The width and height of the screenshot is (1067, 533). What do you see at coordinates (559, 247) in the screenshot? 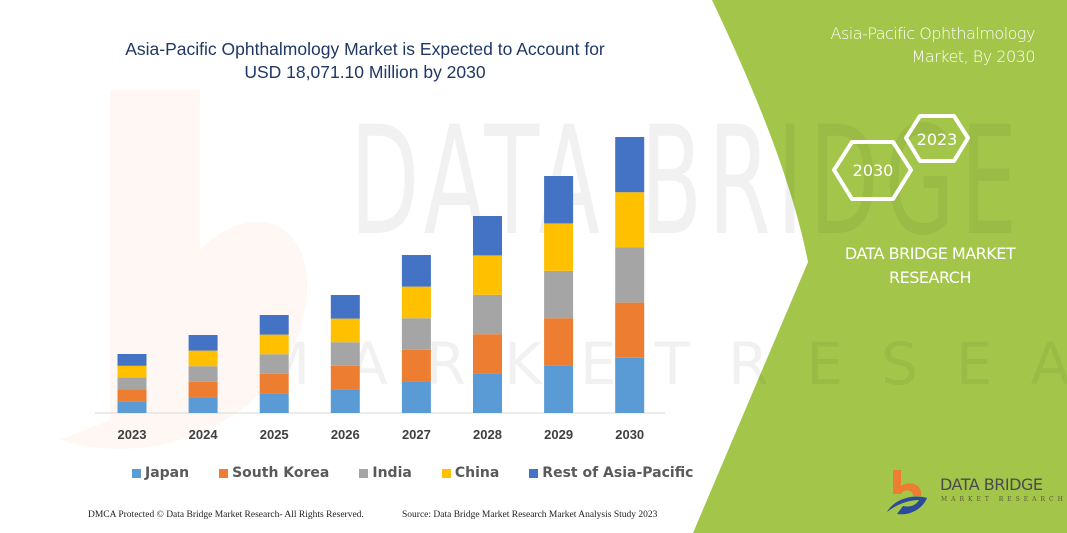
I see `bar-2029-china` at bounding box center [559, 247].